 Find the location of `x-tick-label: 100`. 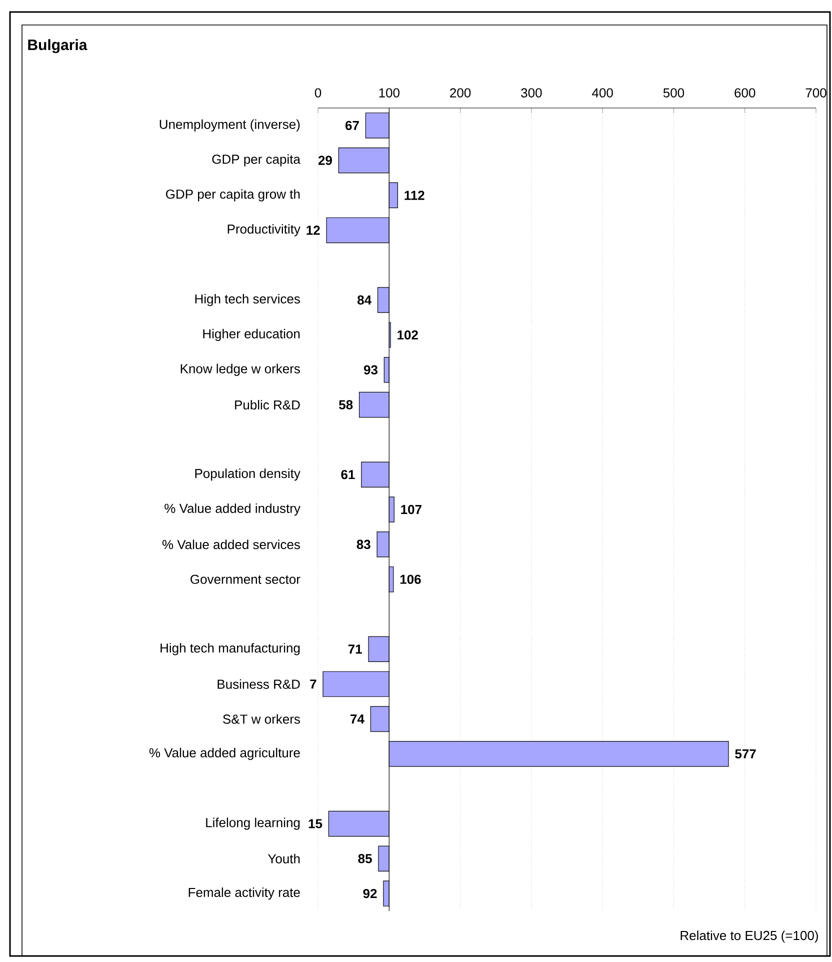

x-tick-label: 100 is located at coordinates (389, 93).